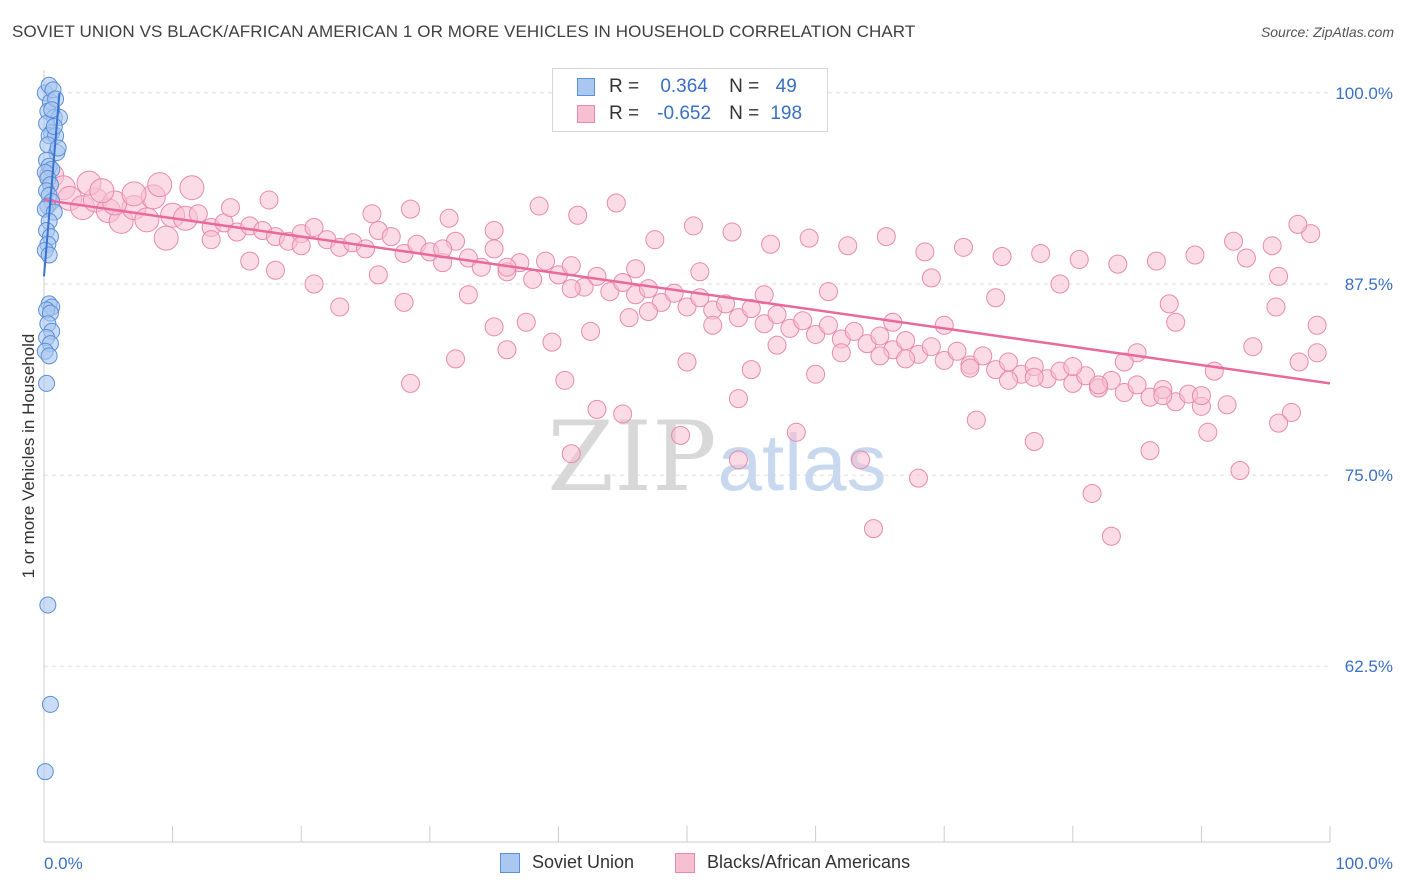 The image size is (1406, 892). What do you see at coordinates (1369, 475) in the screenshot?
I see `y-tick-label: 75.0%` at bounding box center [1369, 475].